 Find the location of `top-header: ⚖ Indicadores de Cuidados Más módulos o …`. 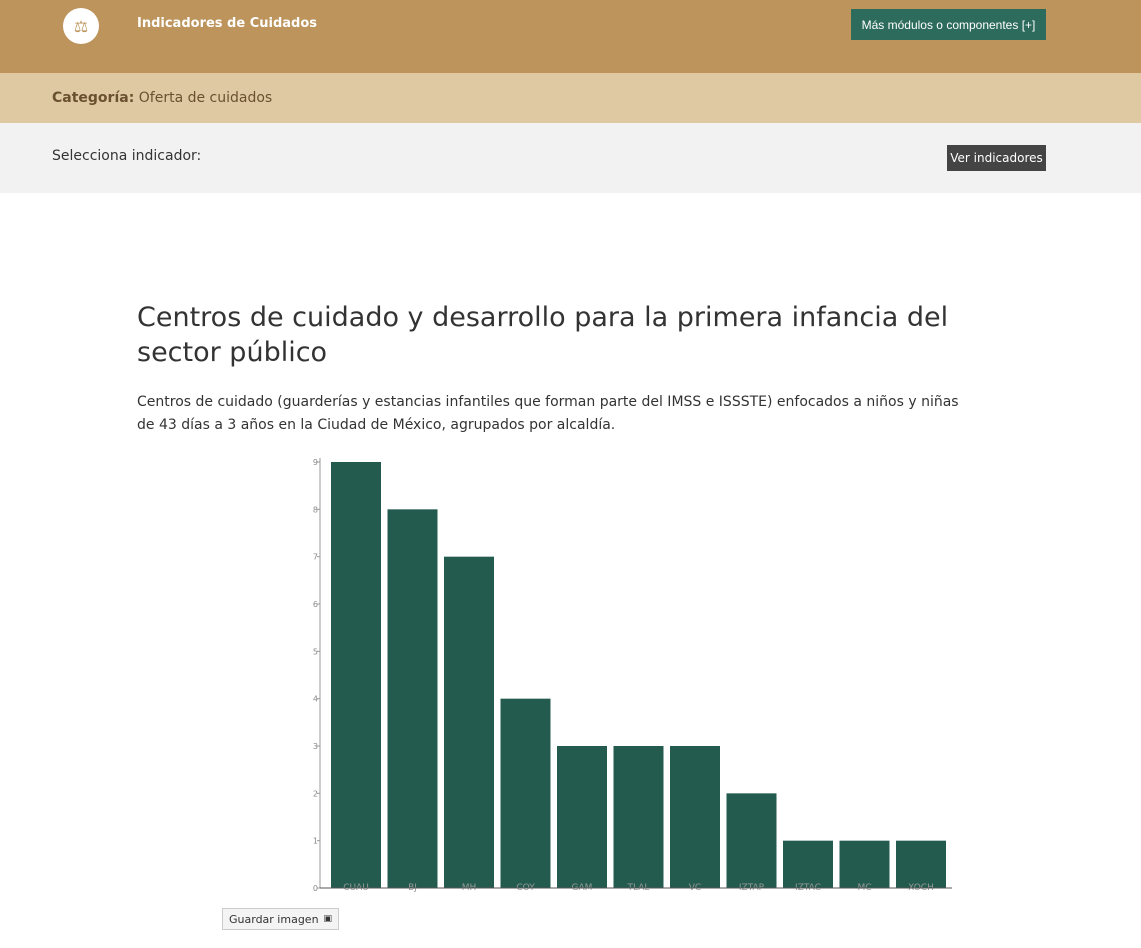

top-header: ⚖ Indicadores de Cuidados Más módulos o … is located at coordinates (570, 36).